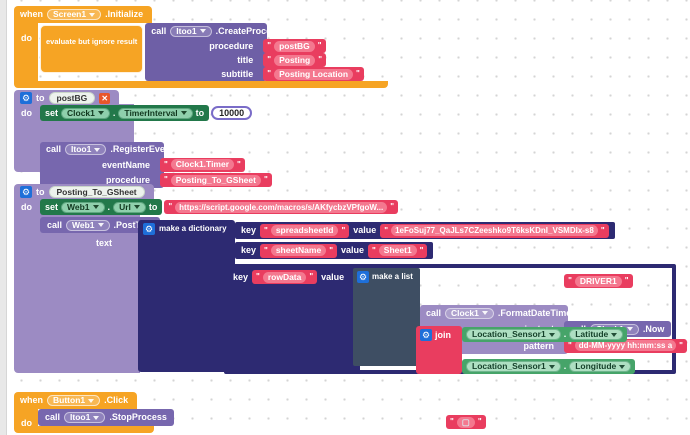 The image size is (690, 435). I want to click on text-value: spreadsheetId, so click(304, 230).